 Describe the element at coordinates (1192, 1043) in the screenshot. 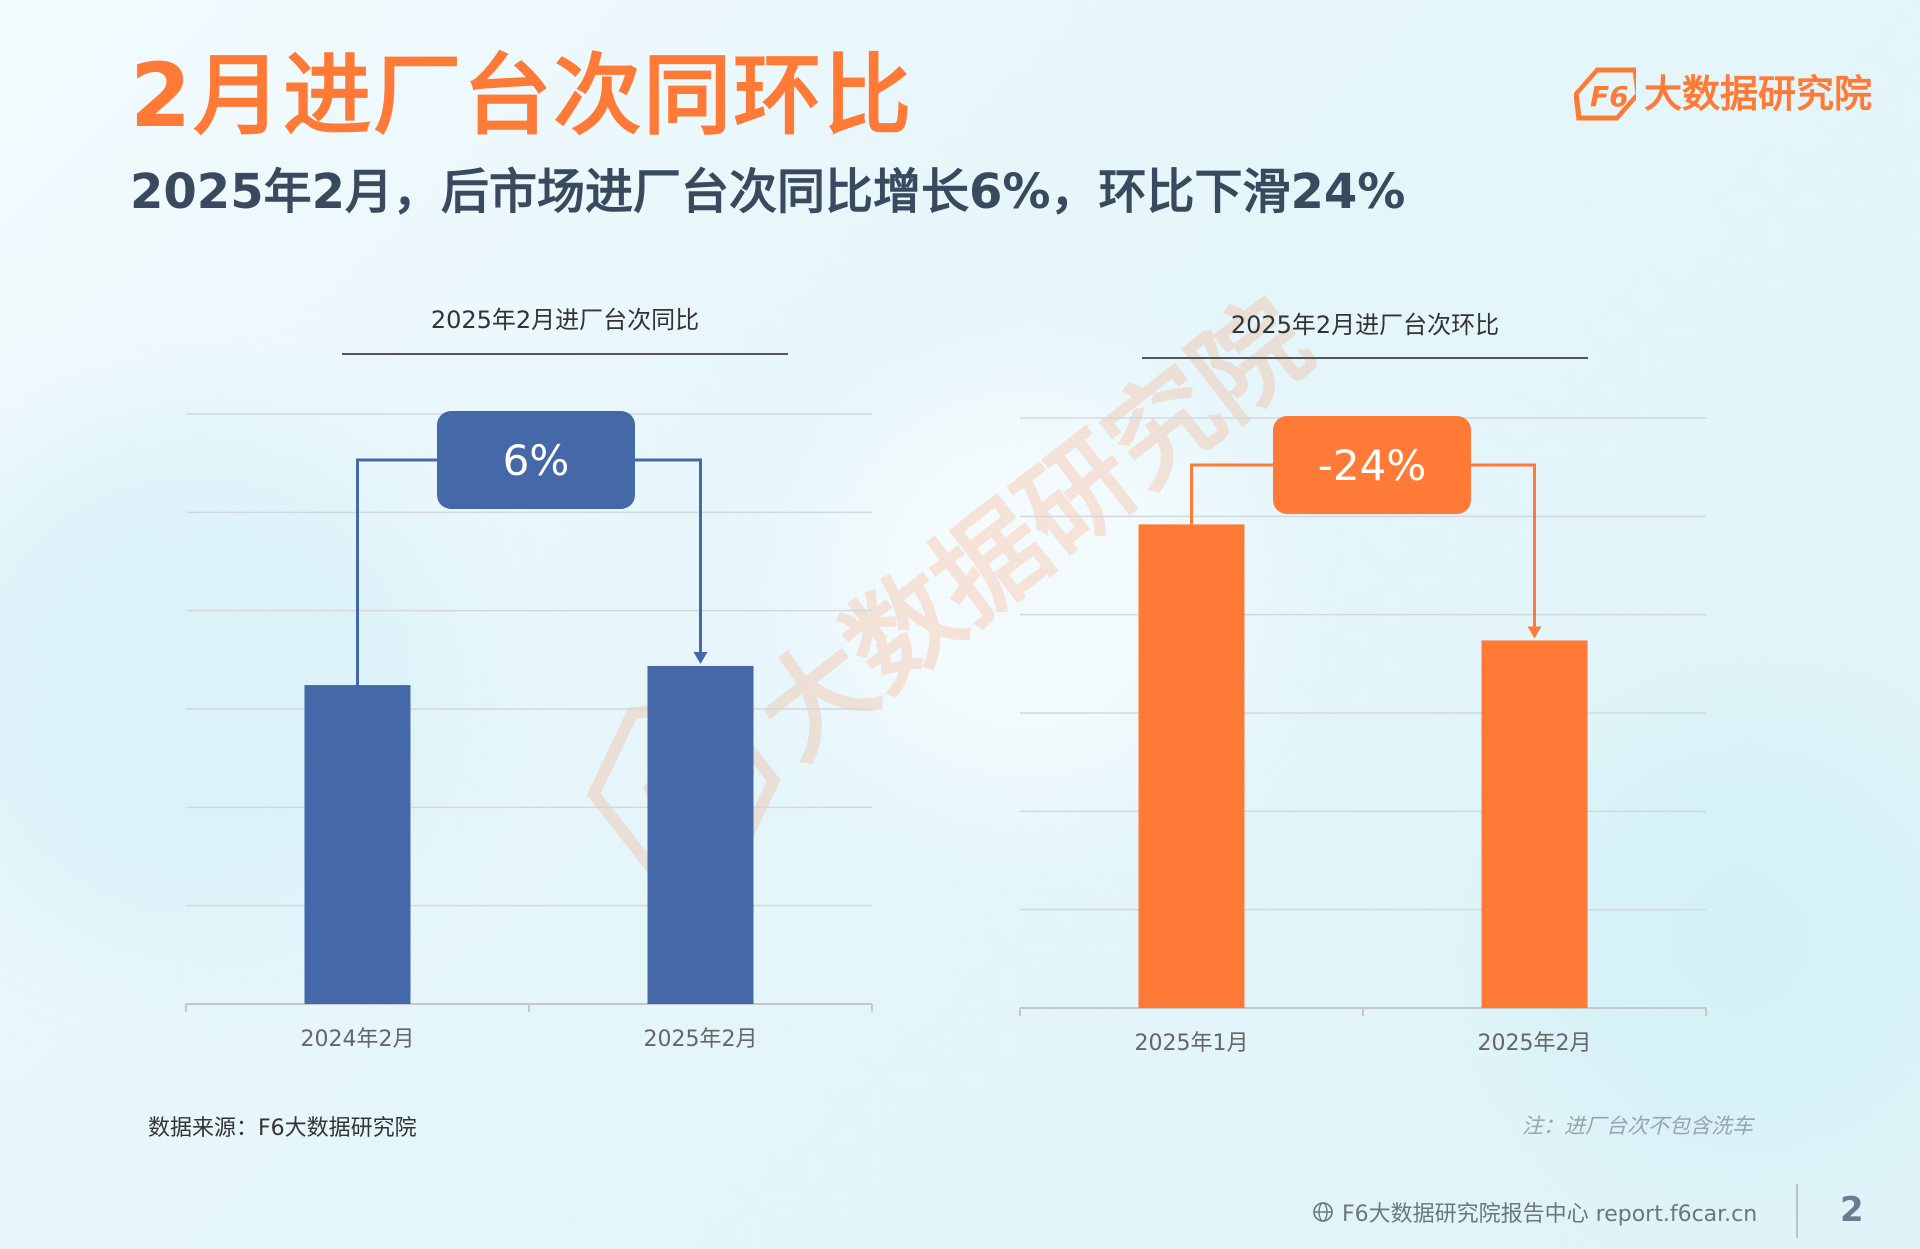

I see `x-tick-label: 2025年1月` at that location.